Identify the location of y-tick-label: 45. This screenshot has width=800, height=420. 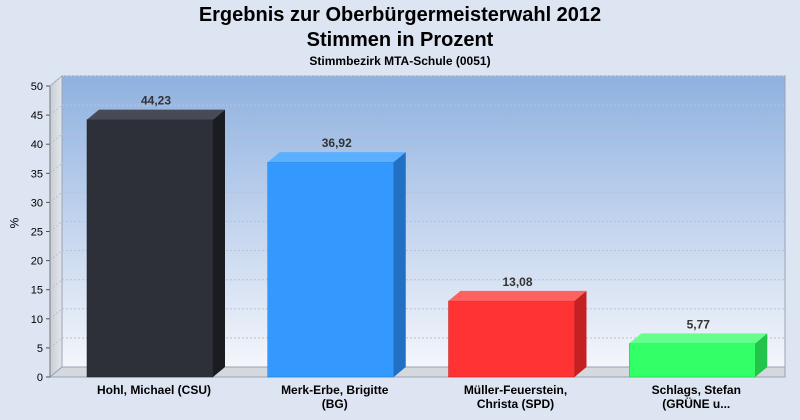
(37, 116).